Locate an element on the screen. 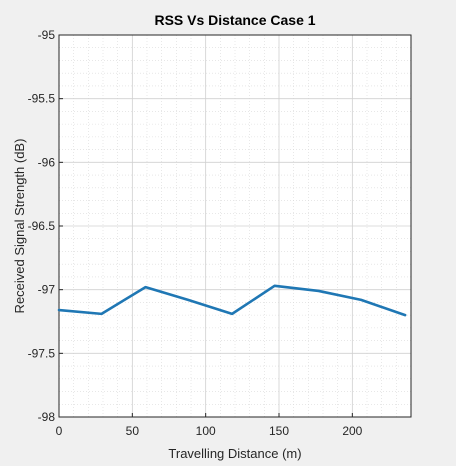 This screenshot has width=456, height=466. y-tick-label: -95 is located at coordinates (47, 35).